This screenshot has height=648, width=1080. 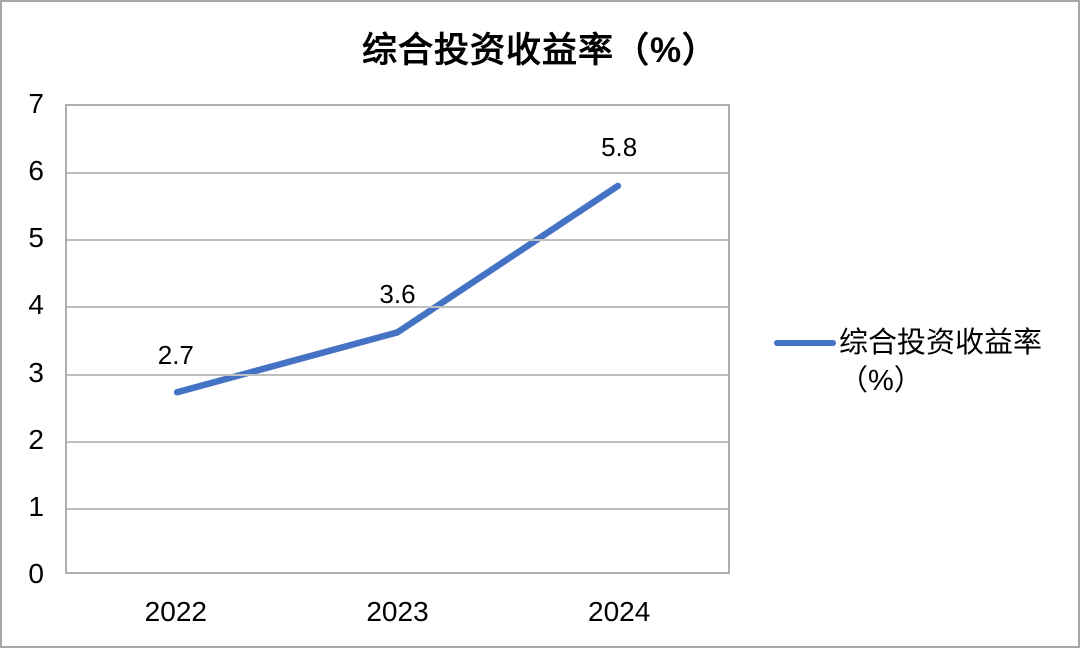 I want to click on data-label: 2.7, so click(x=175, y=354).